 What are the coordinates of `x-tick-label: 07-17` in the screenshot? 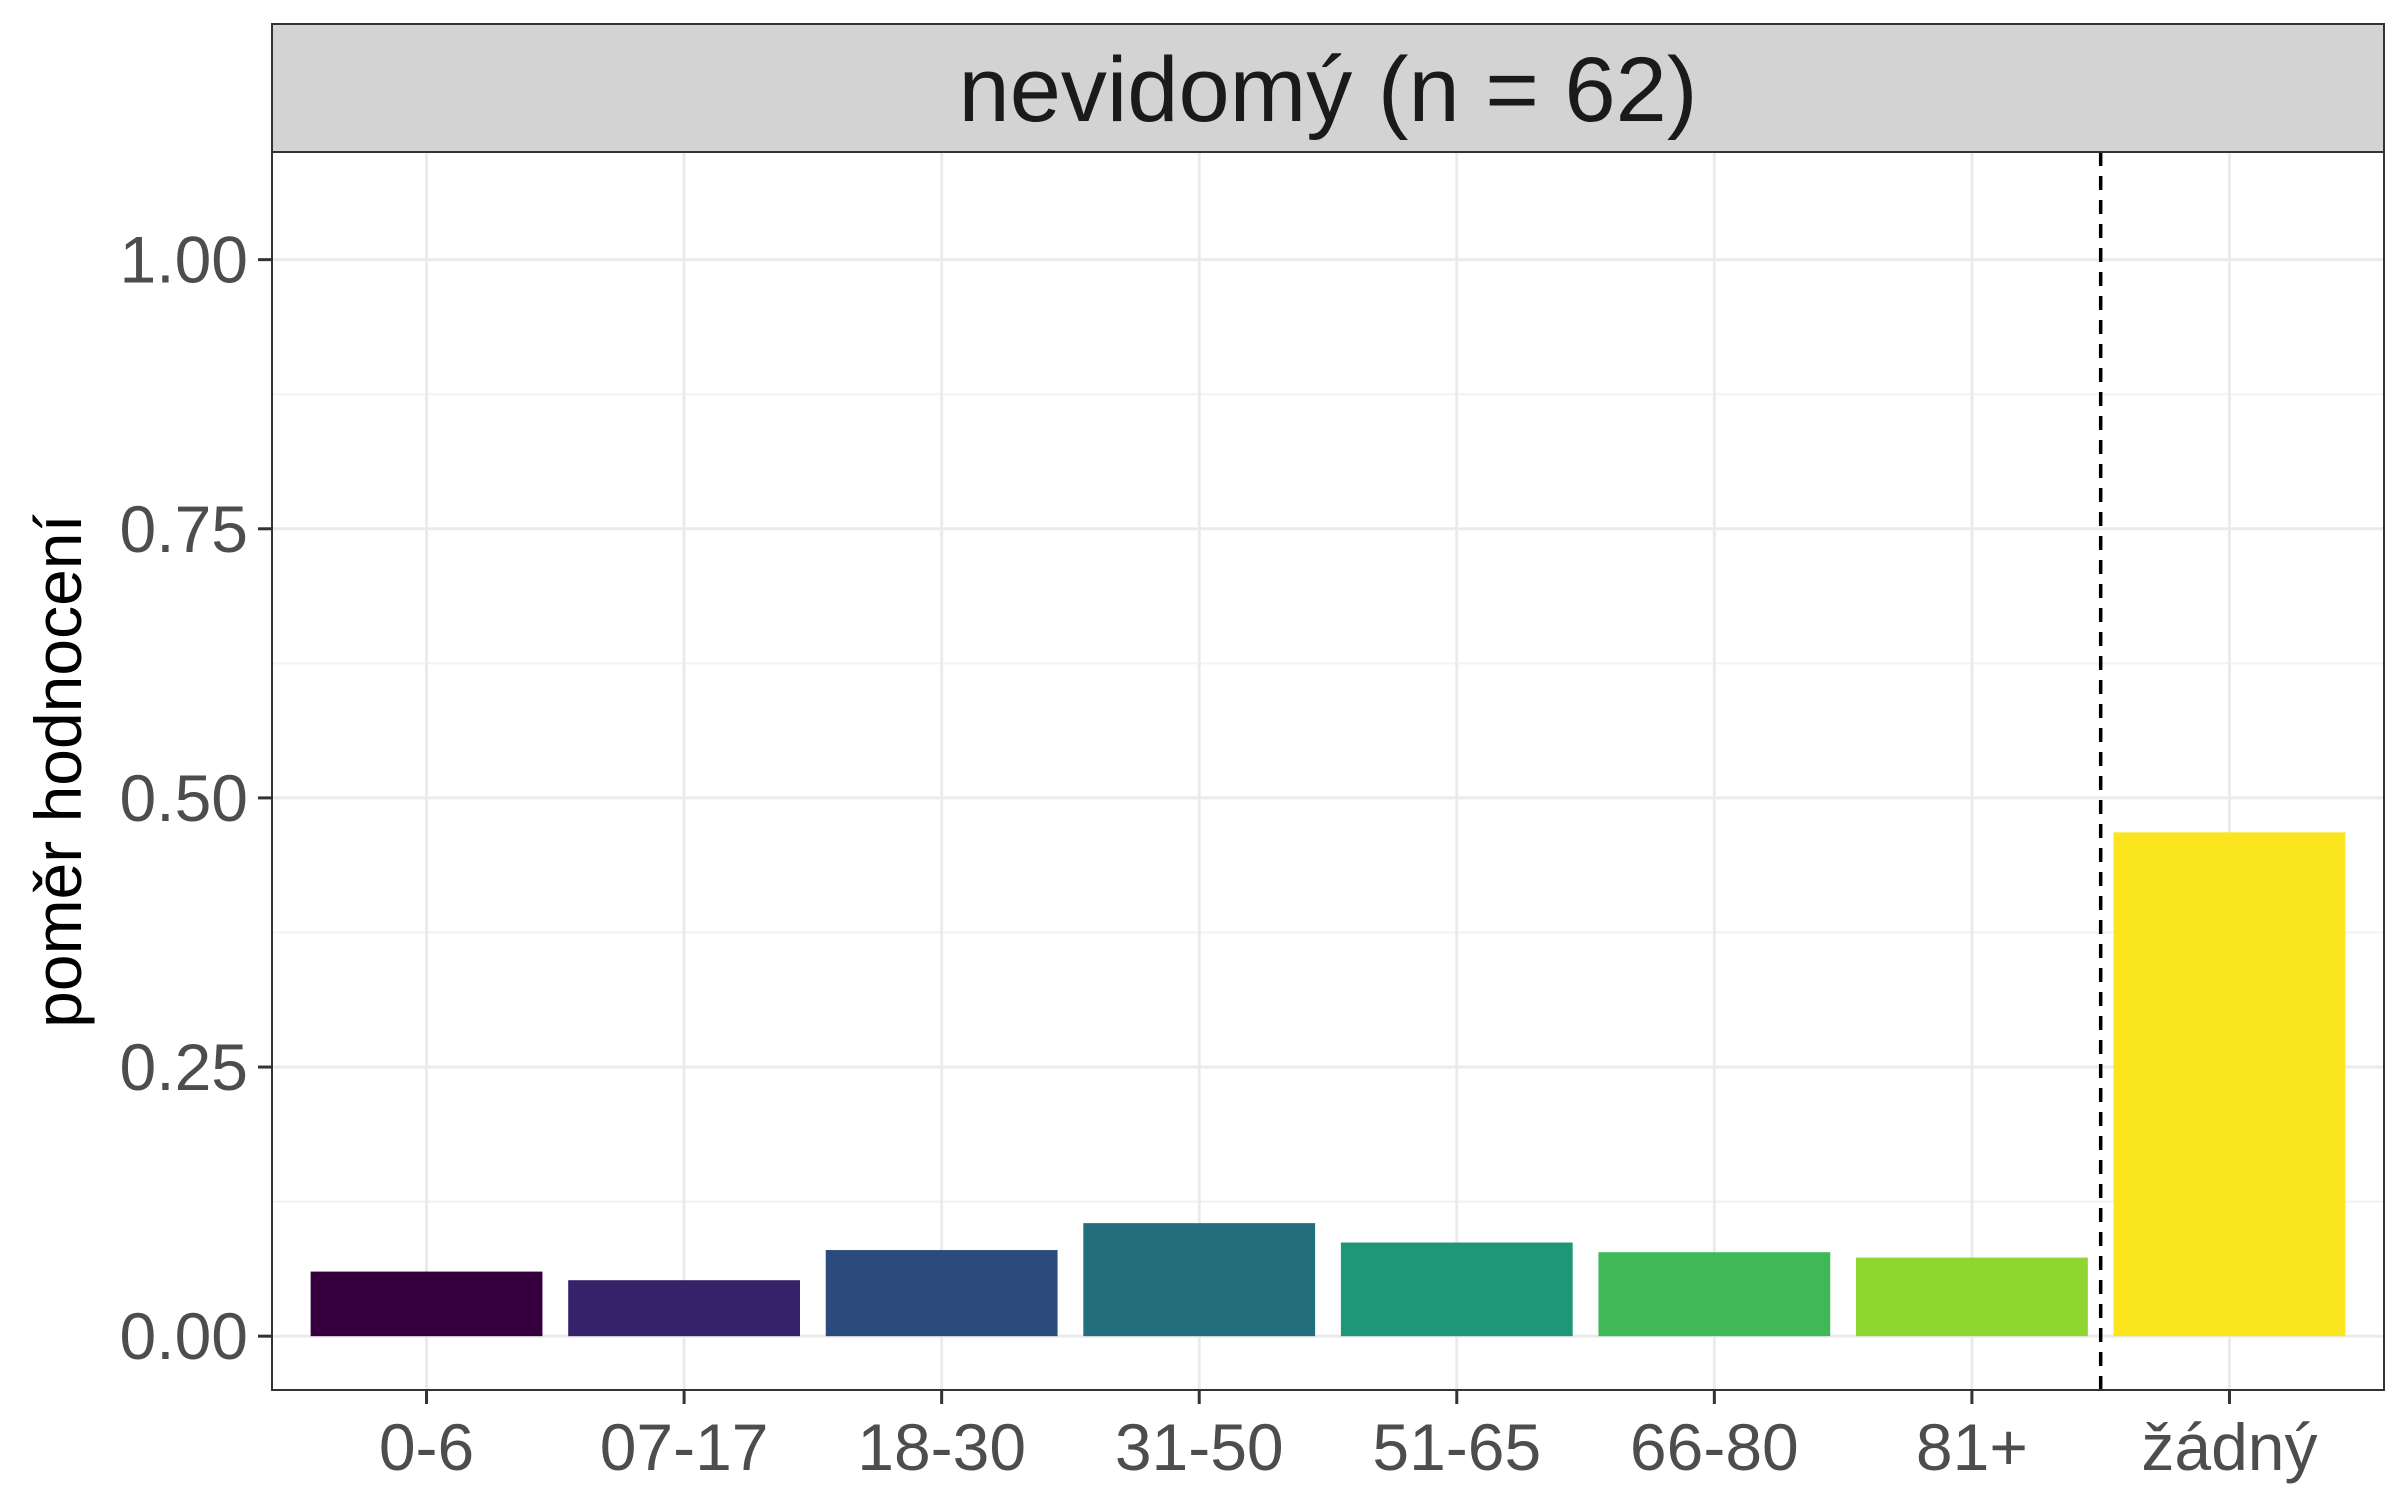 It's located at (684, 1447).